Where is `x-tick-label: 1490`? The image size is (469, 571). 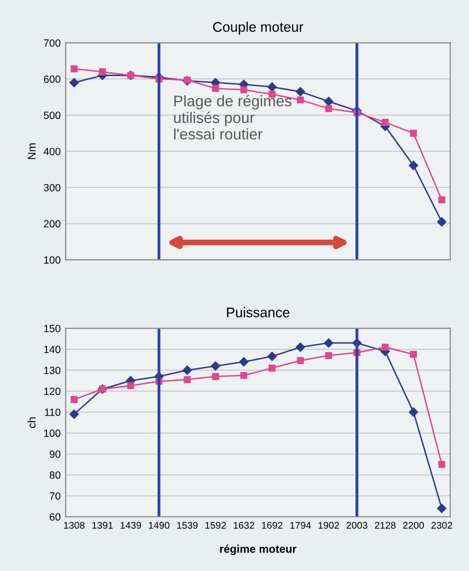
x-tick-label: 1490 is located at coordinates (159, 525).